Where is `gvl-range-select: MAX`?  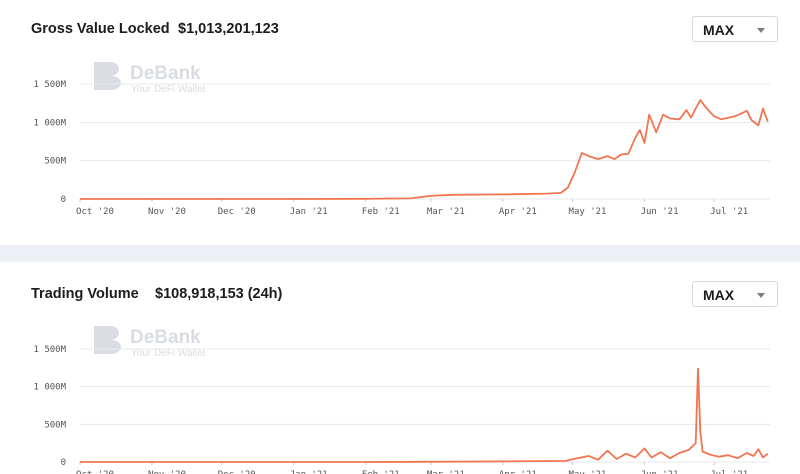
gvl-range-select: MAX is located at coordinates (735, 29).